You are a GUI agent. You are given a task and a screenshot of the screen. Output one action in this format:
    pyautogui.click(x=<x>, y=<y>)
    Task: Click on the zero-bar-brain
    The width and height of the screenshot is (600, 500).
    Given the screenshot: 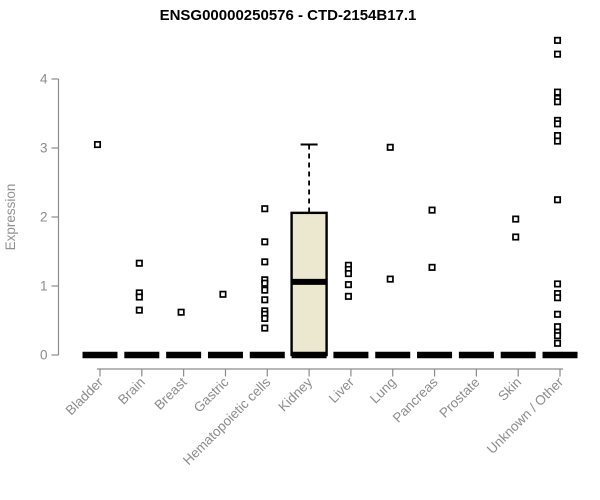 What is the action you would take?
    pyautogui.click(x=142, y=355)
    